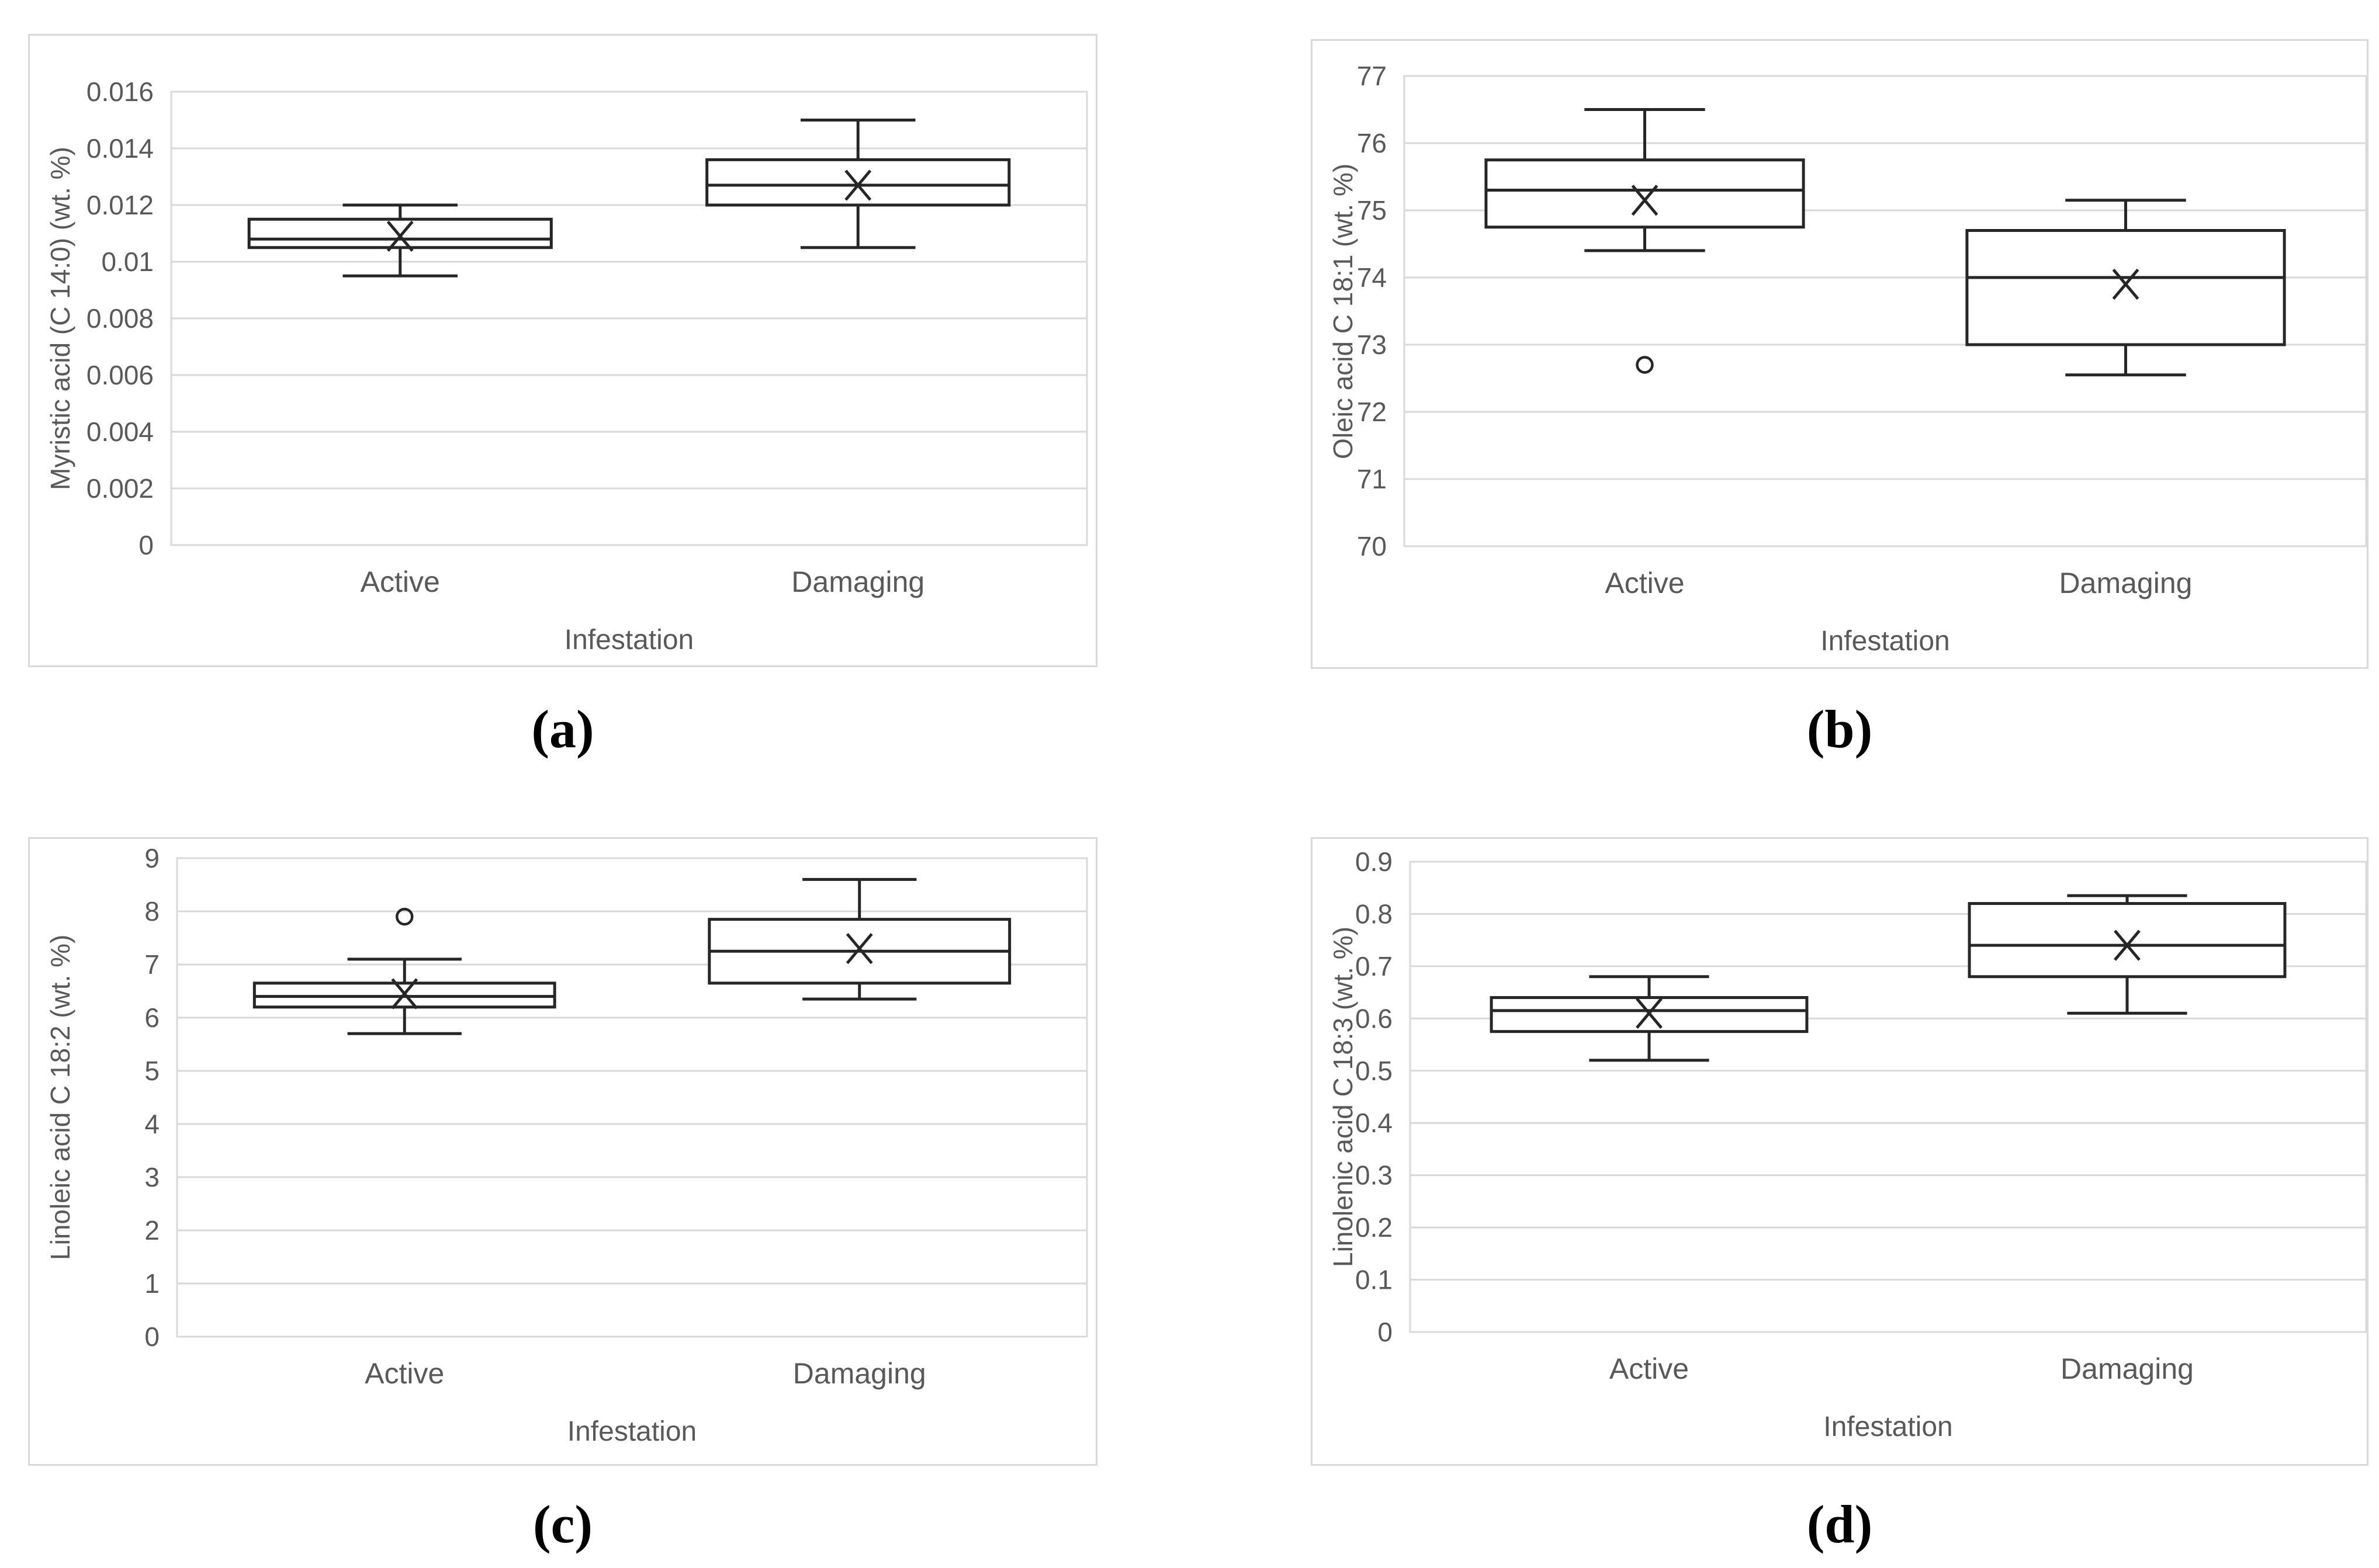 This screenshot has width=2379, height=1568. I want to click on y-tick-label: 0.014, so click(120, 148).